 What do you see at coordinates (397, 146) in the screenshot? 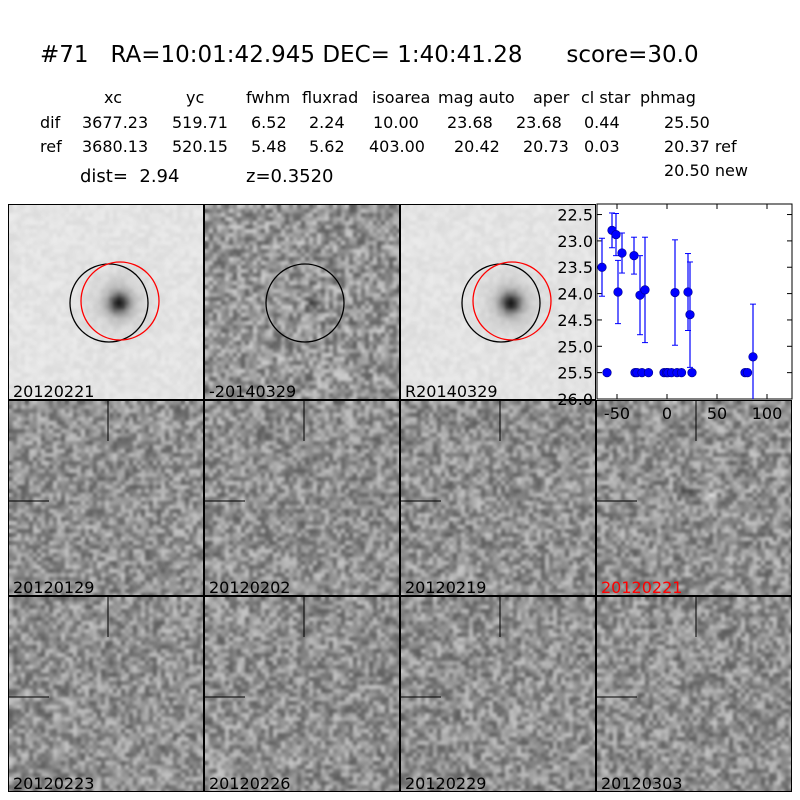
I see `ref-cell: 403.00` at bounding box center [397, 146].